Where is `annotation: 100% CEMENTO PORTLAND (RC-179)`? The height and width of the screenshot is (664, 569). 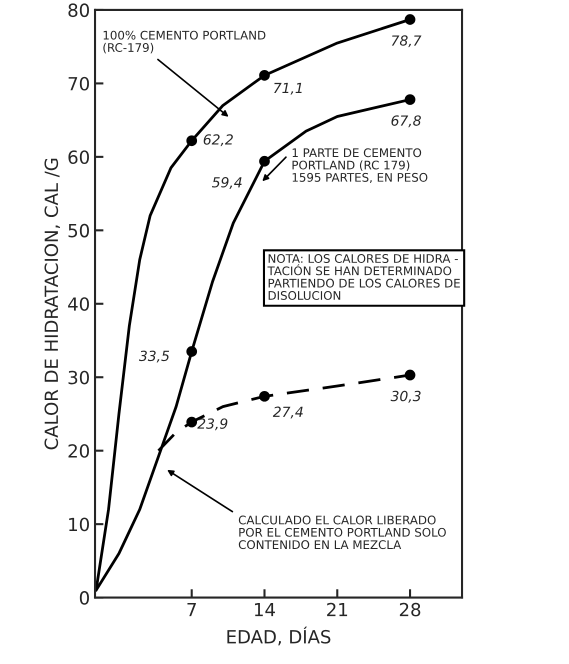 annotation: 100% CEMENTO PORTLAND (RC-179) is located at coordinates (184, 42).